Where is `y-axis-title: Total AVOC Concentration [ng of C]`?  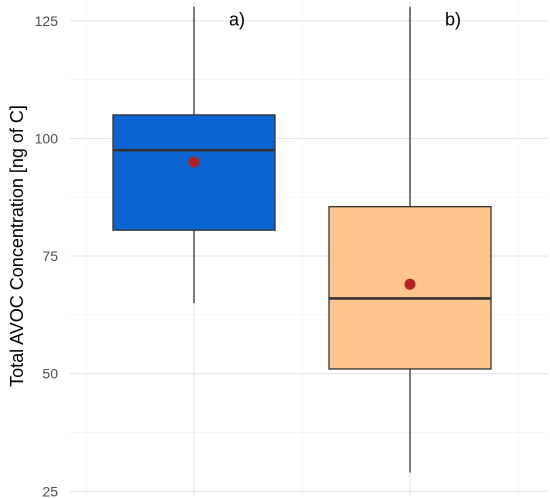 y-axis-title: Total AVOC Concentration [ng of C] is located at coordinates (17, 246).